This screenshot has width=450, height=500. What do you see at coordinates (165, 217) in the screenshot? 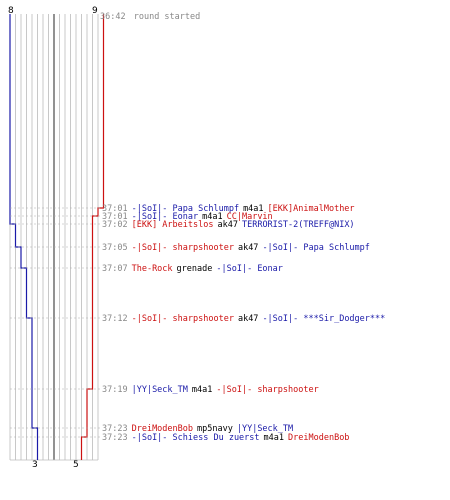
I see `event-killer: -|SoI|- Eonar` at bounding box center [165, 217].